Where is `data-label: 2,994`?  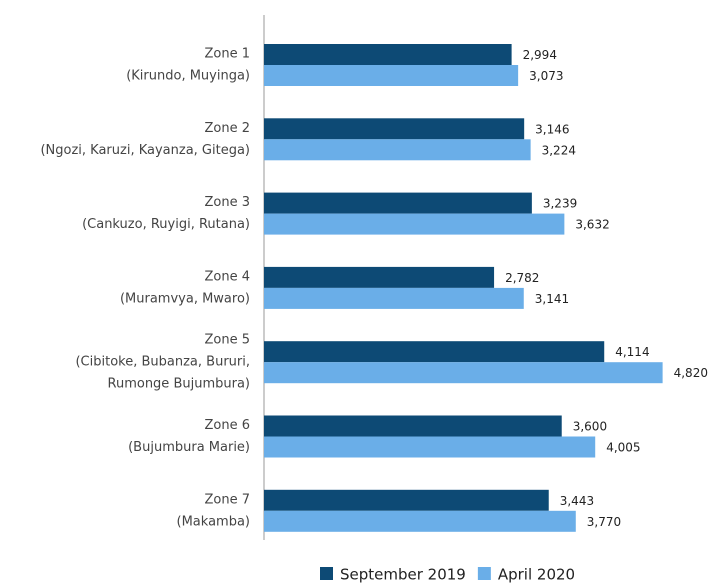
data-label: 2,994 is located at coordinates (540, 55).